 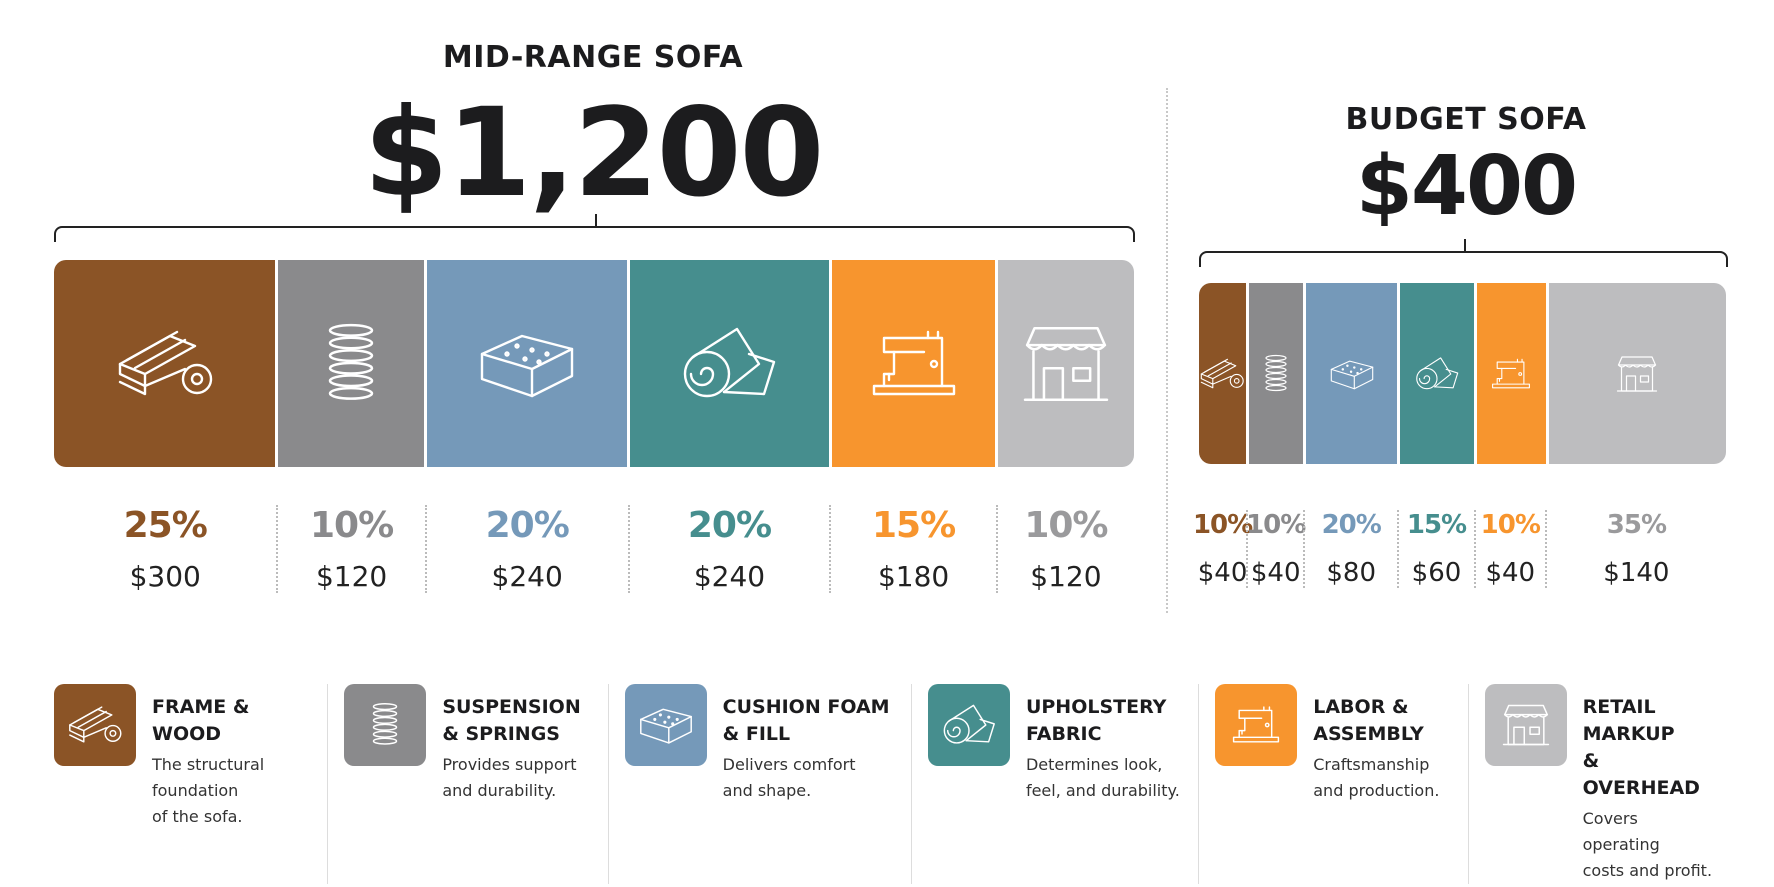 What do you see at coordinates (594, 228) in the screenshot?
I see `mid-range-bracket` at bounding box center [594, 228].